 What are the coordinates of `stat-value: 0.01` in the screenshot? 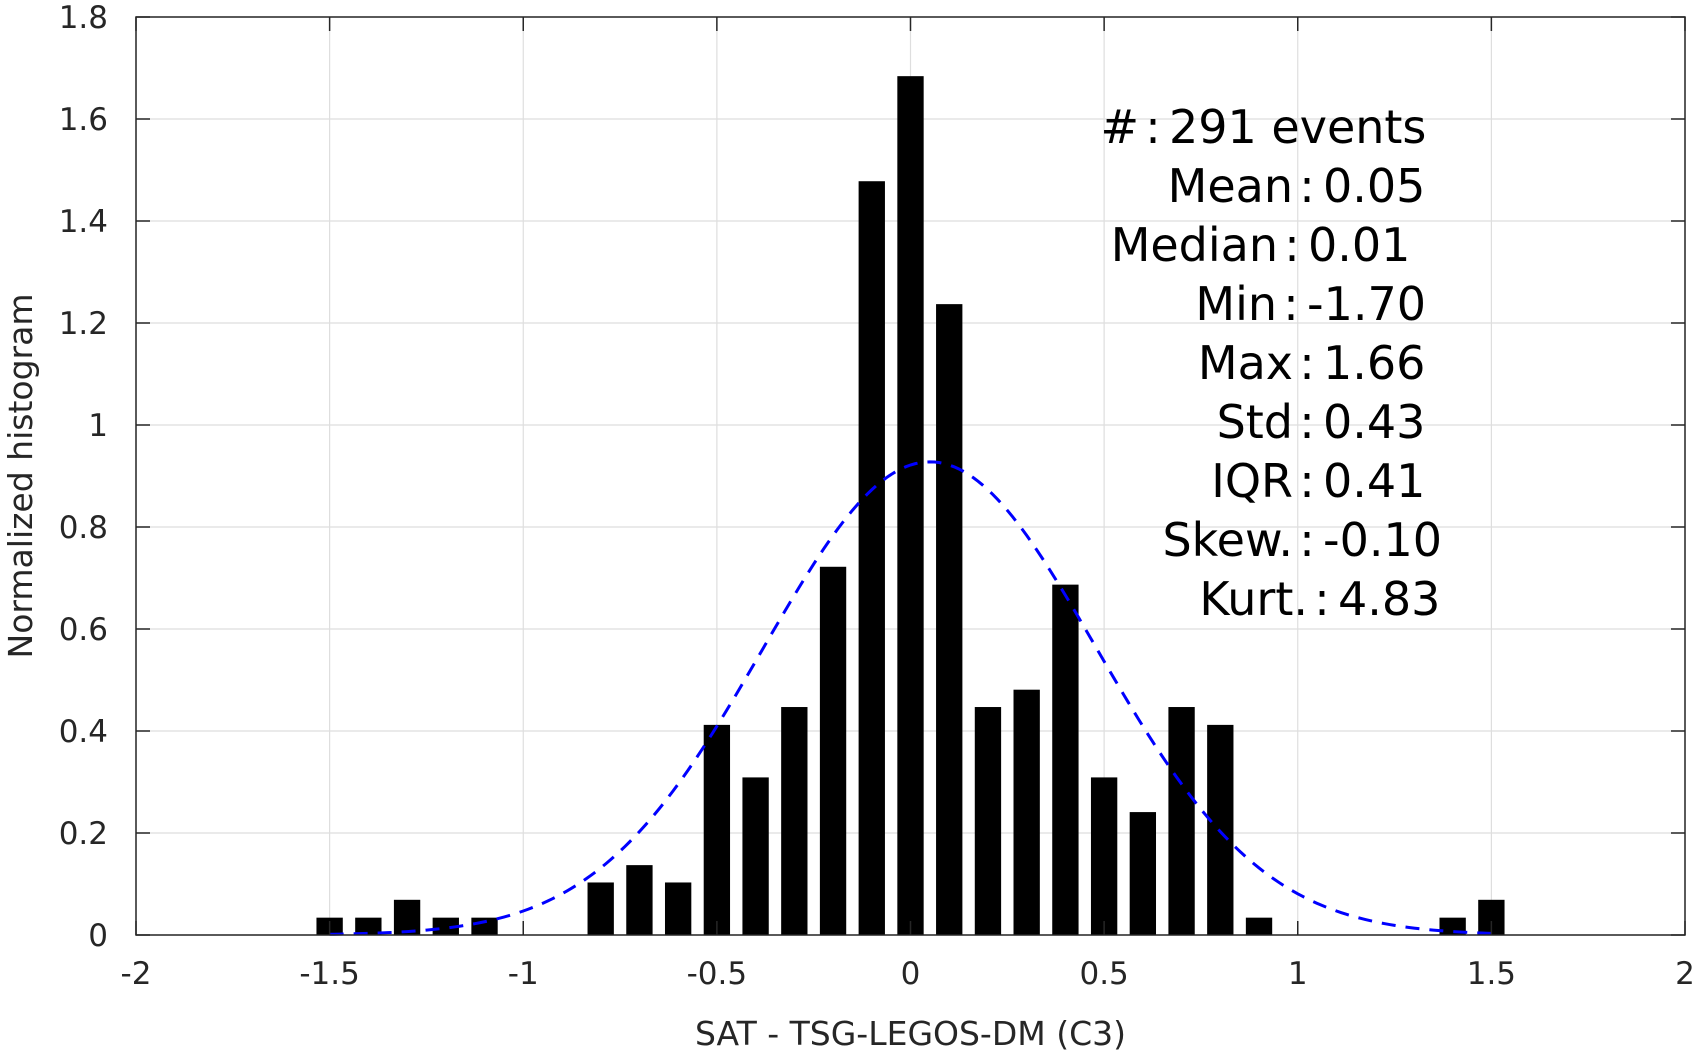 It's located at (1359, 245).